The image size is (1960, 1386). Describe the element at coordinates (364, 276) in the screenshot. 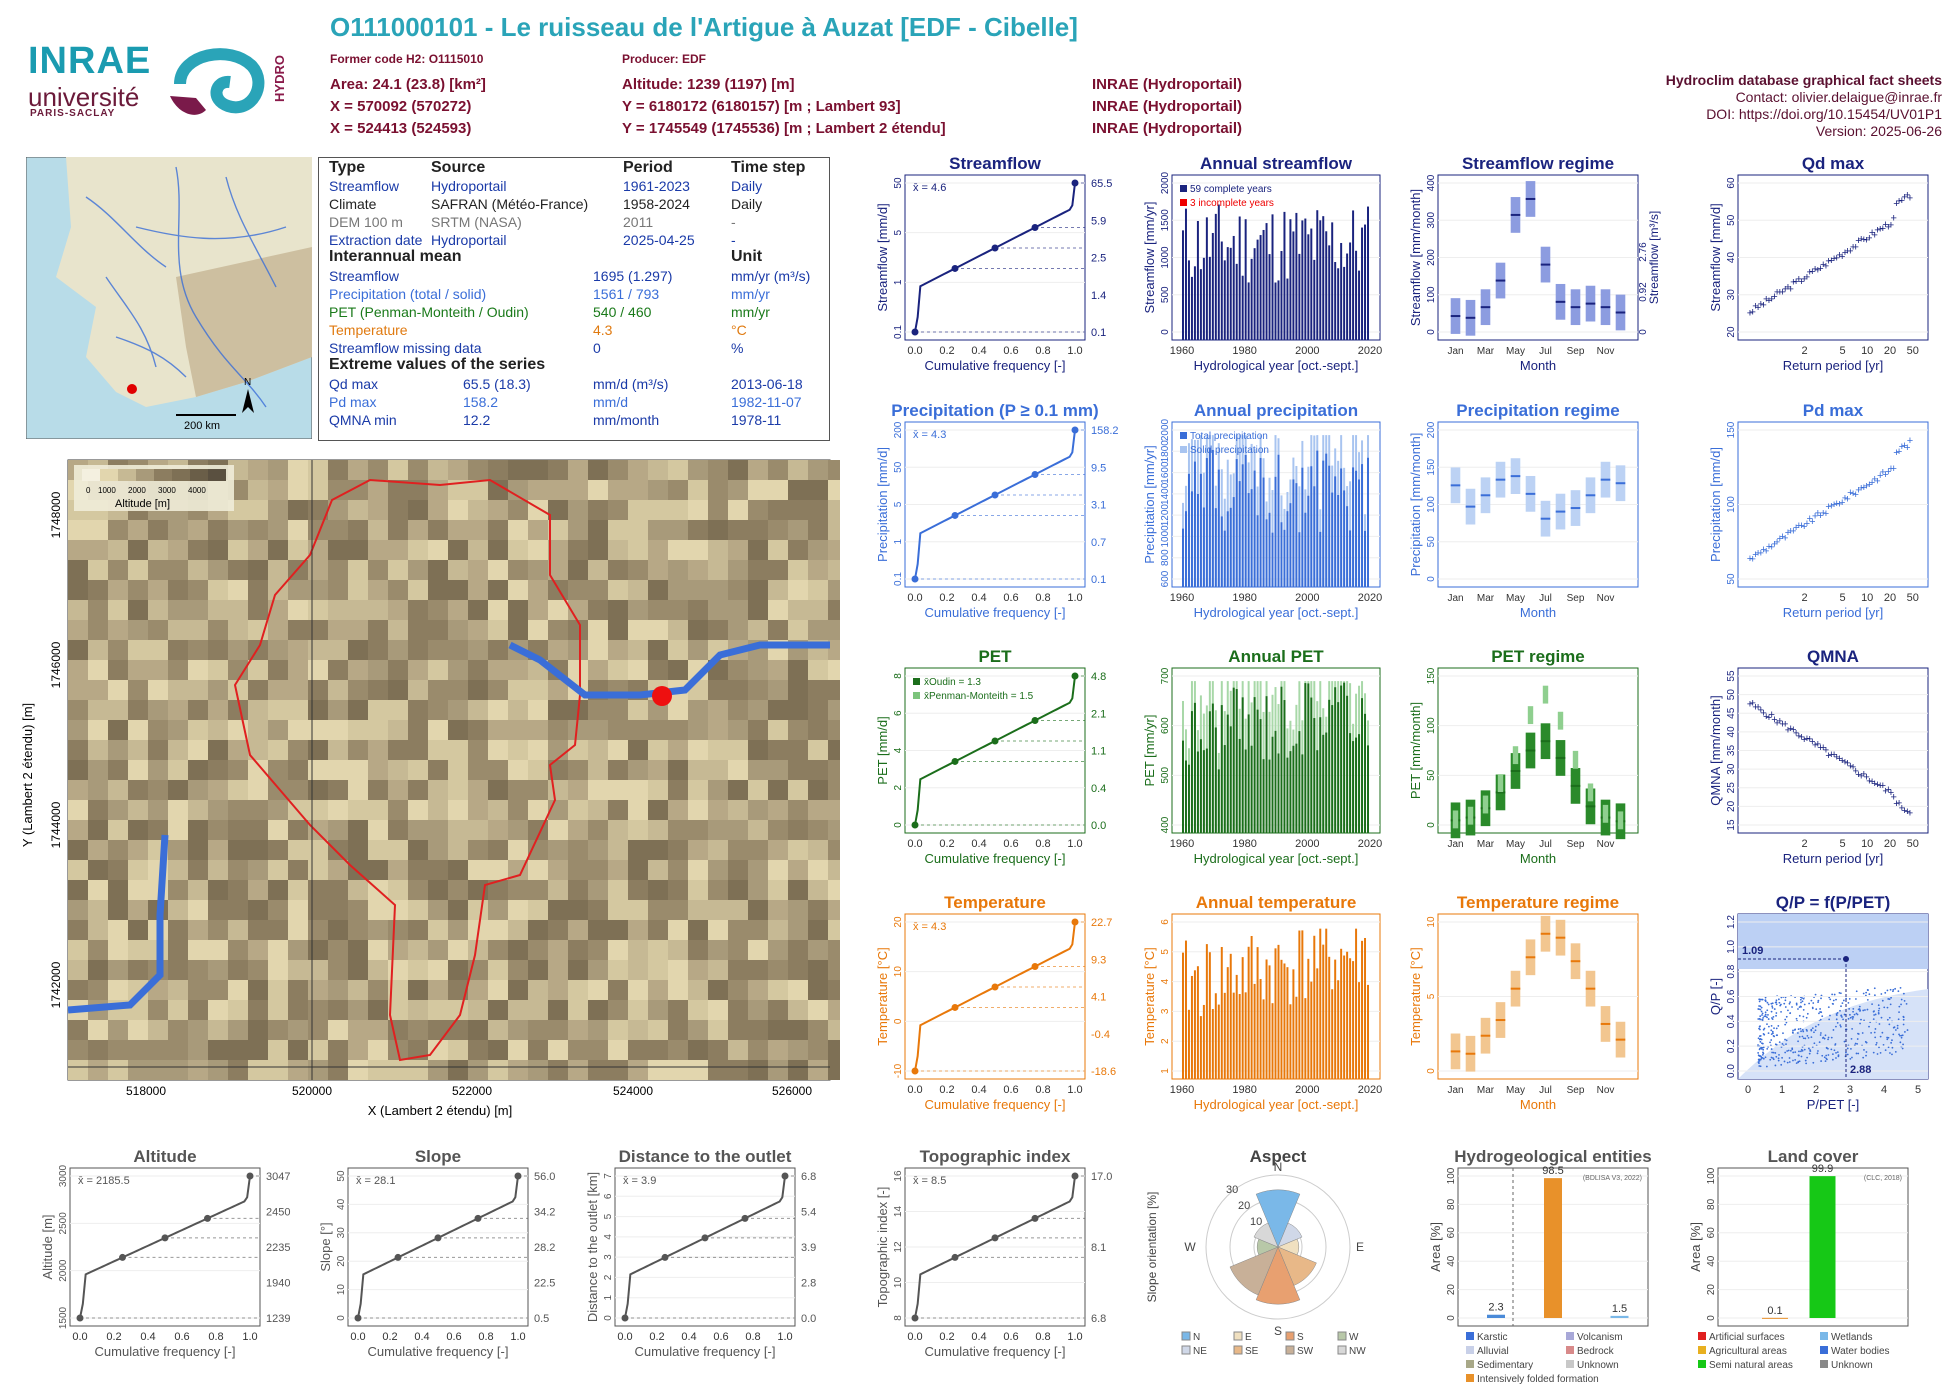

I see `mean-label: Streamflow` at that location.